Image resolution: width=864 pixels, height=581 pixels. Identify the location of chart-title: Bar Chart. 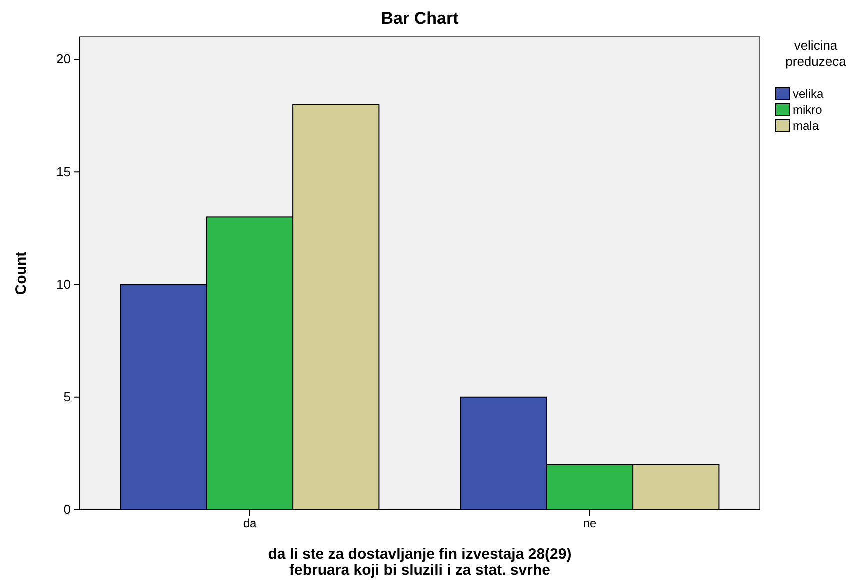
(420, 18).